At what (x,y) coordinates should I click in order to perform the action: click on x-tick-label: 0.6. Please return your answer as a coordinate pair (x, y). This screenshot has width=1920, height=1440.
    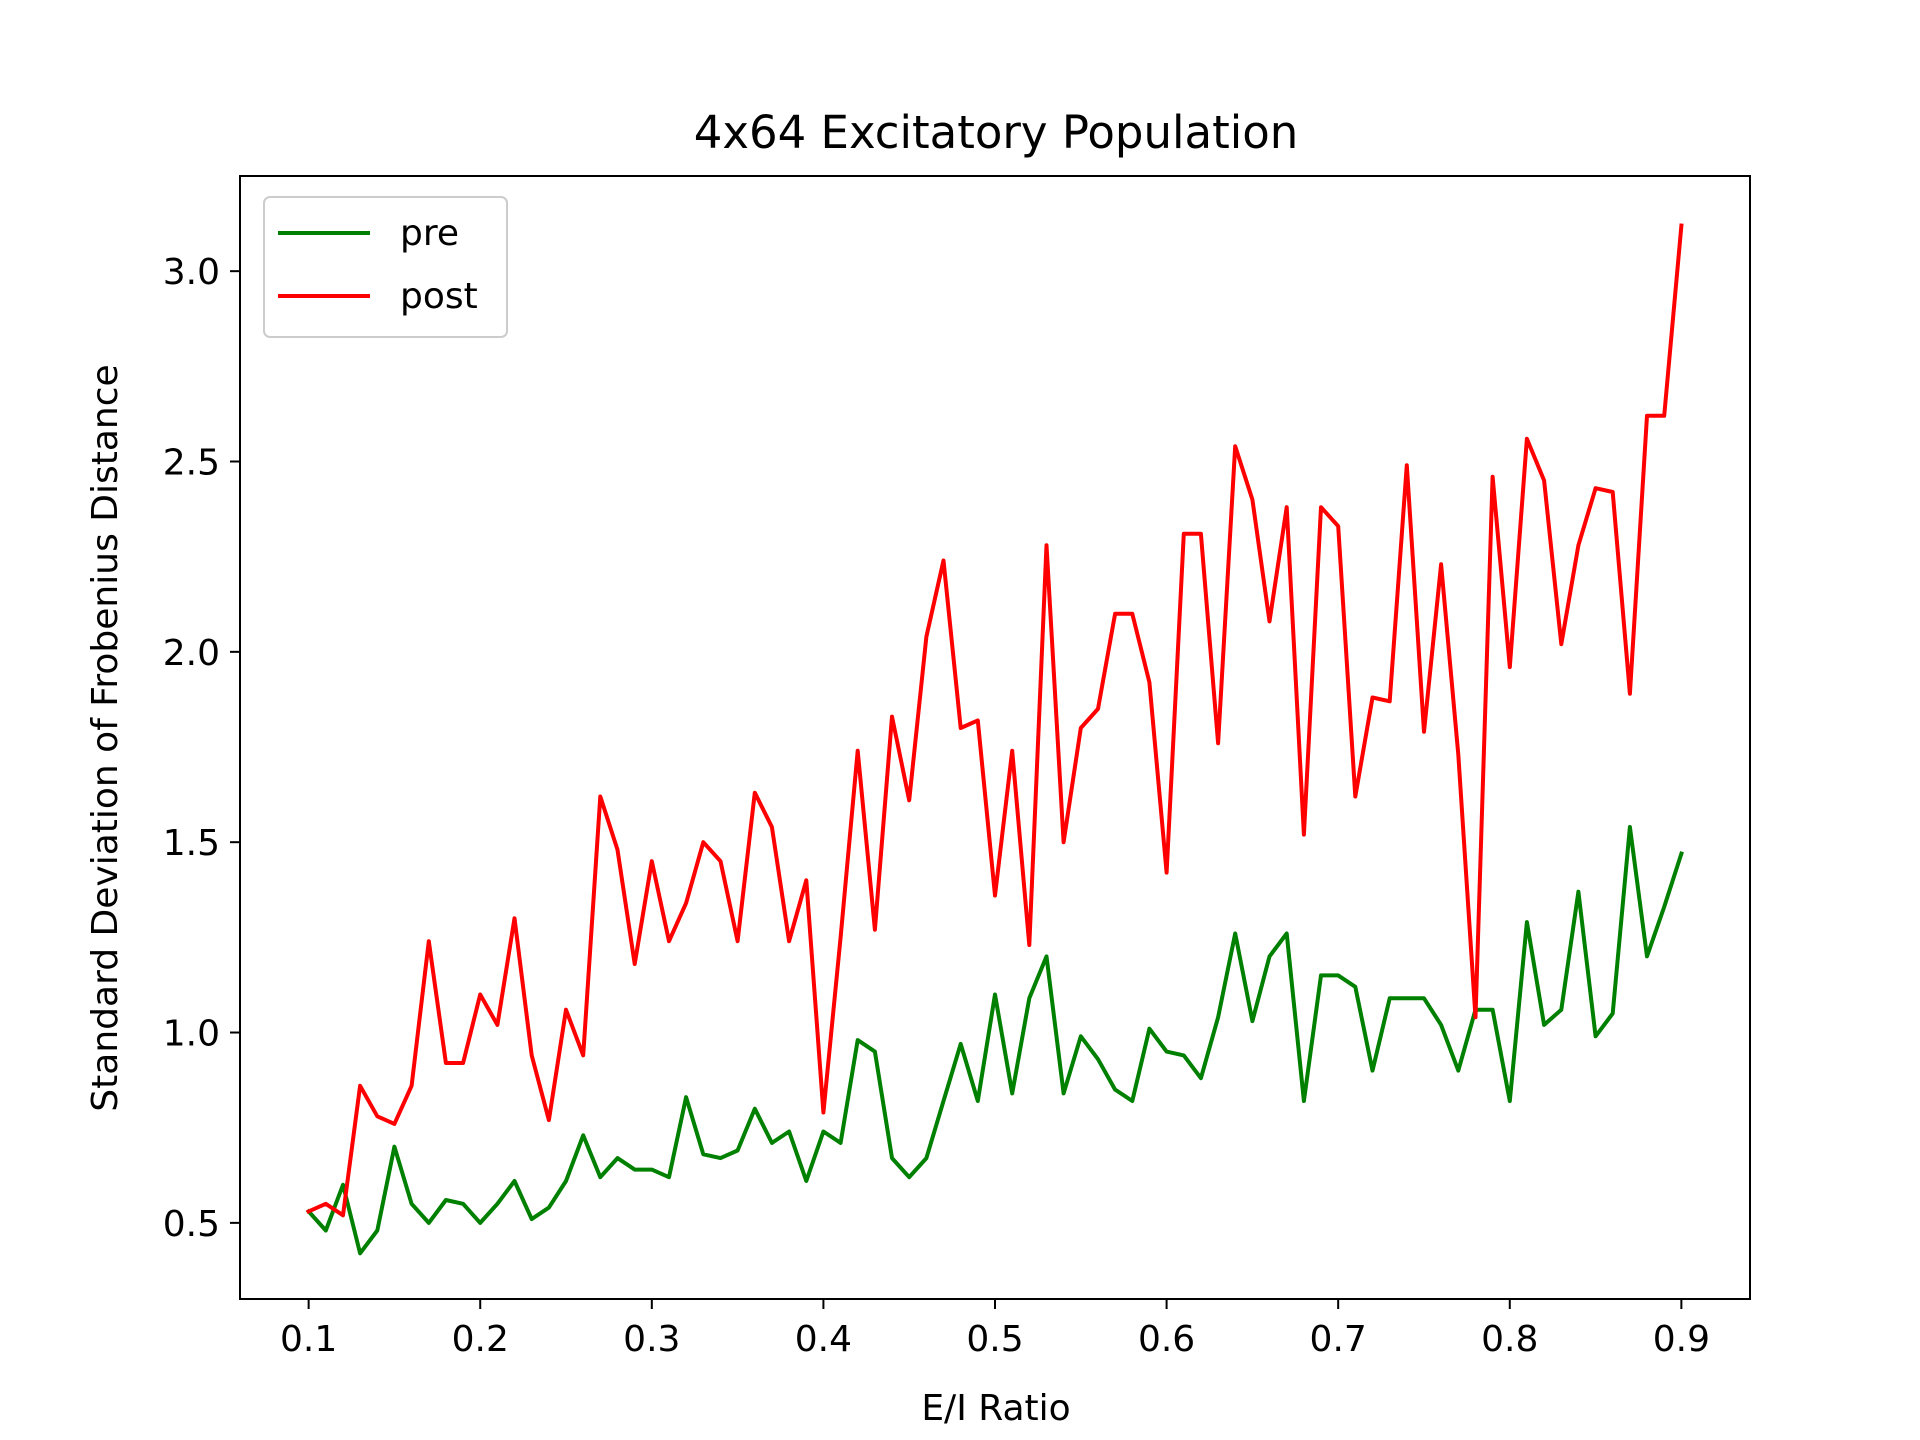
    Looking at the image, I should click on (1166, 1339).